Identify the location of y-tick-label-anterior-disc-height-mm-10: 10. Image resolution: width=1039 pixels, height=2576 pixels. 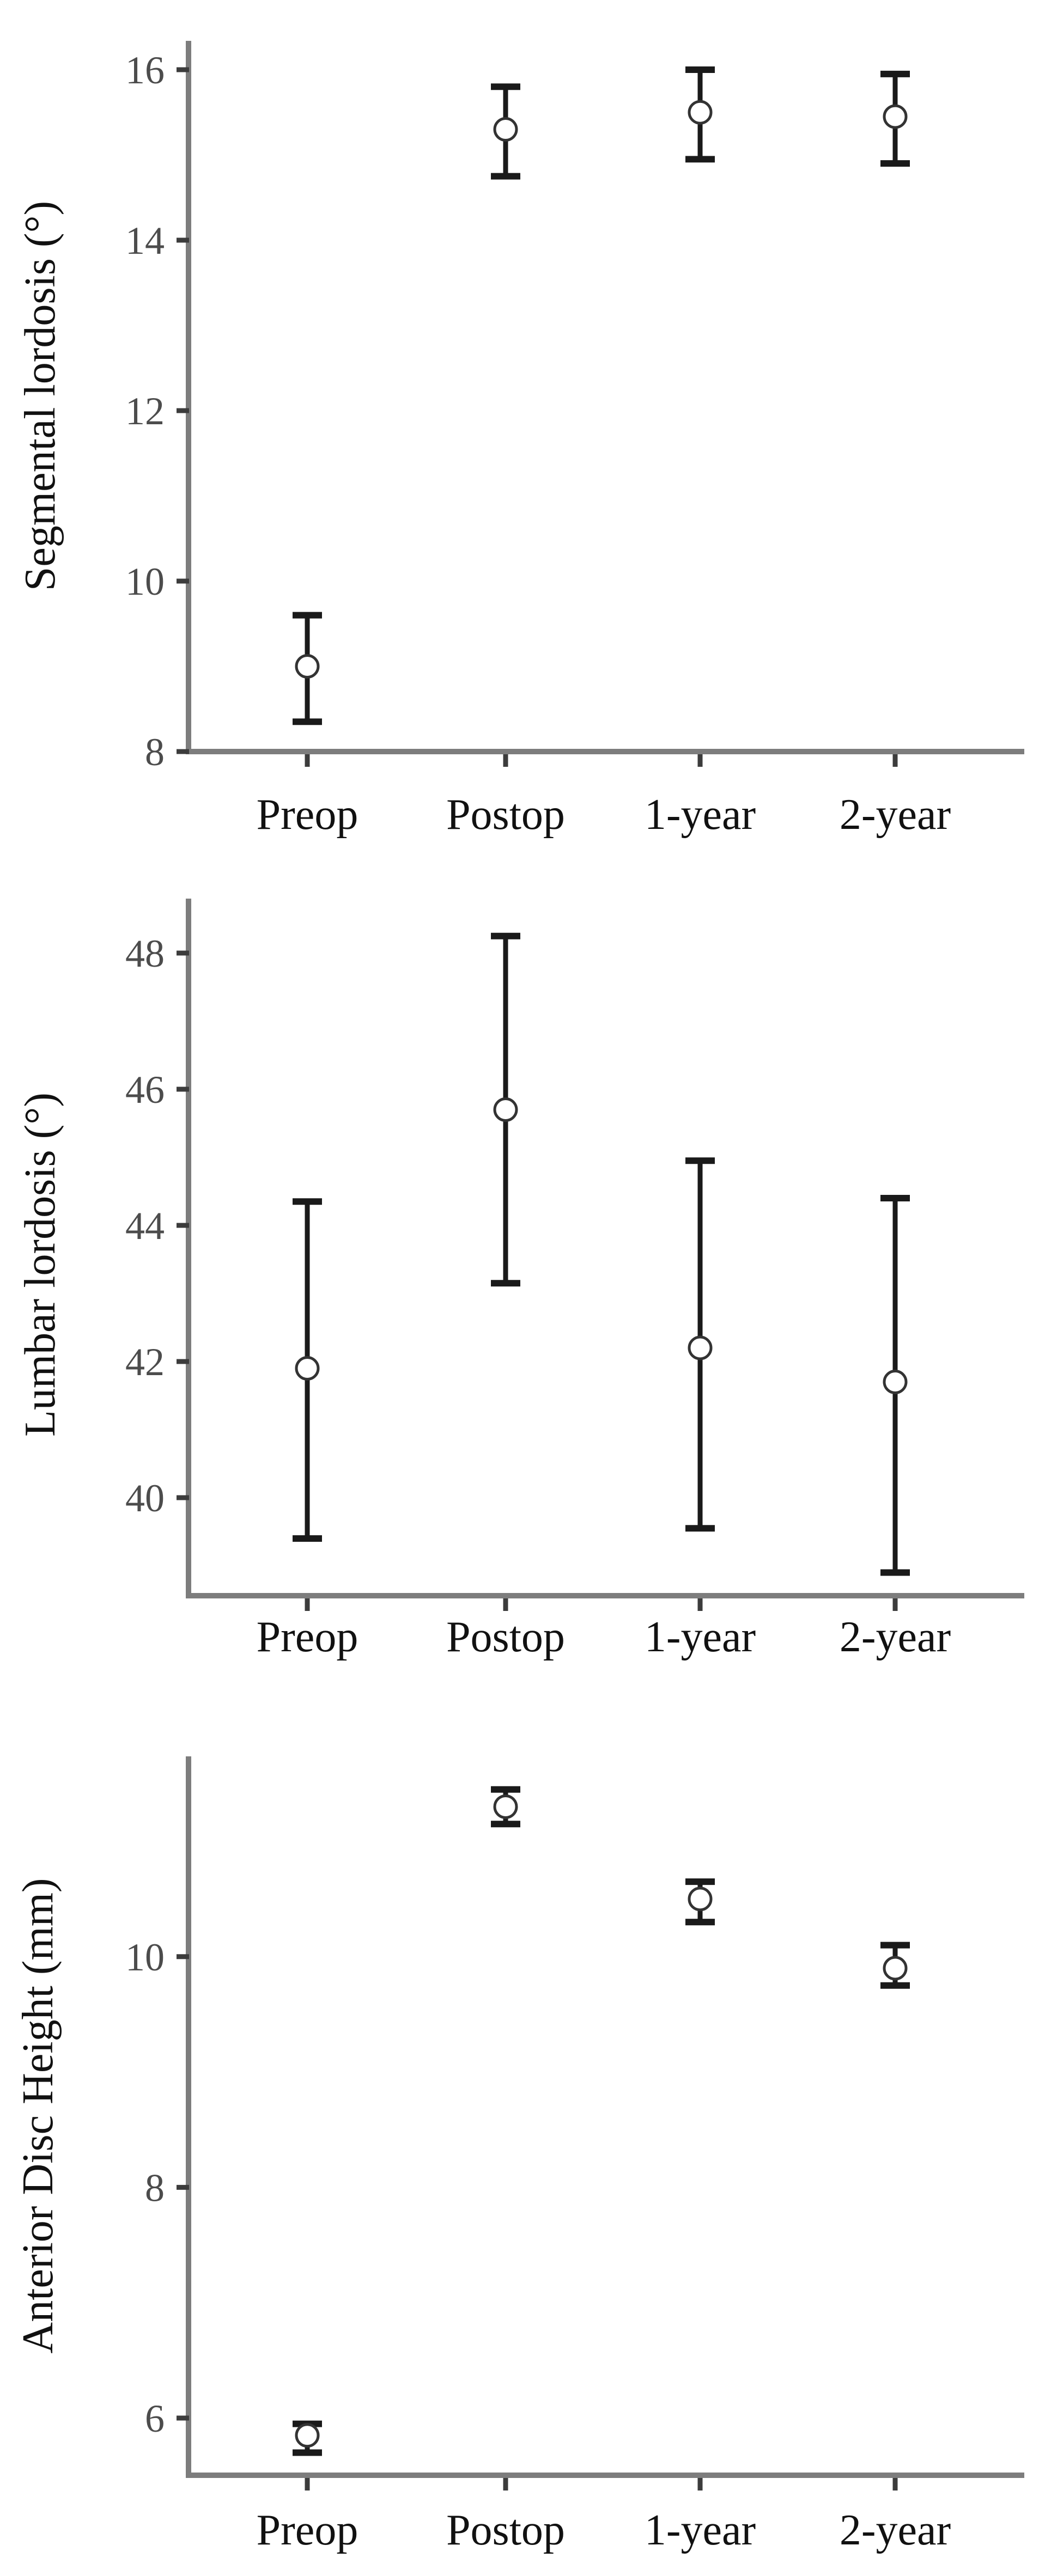
(145, 1957).